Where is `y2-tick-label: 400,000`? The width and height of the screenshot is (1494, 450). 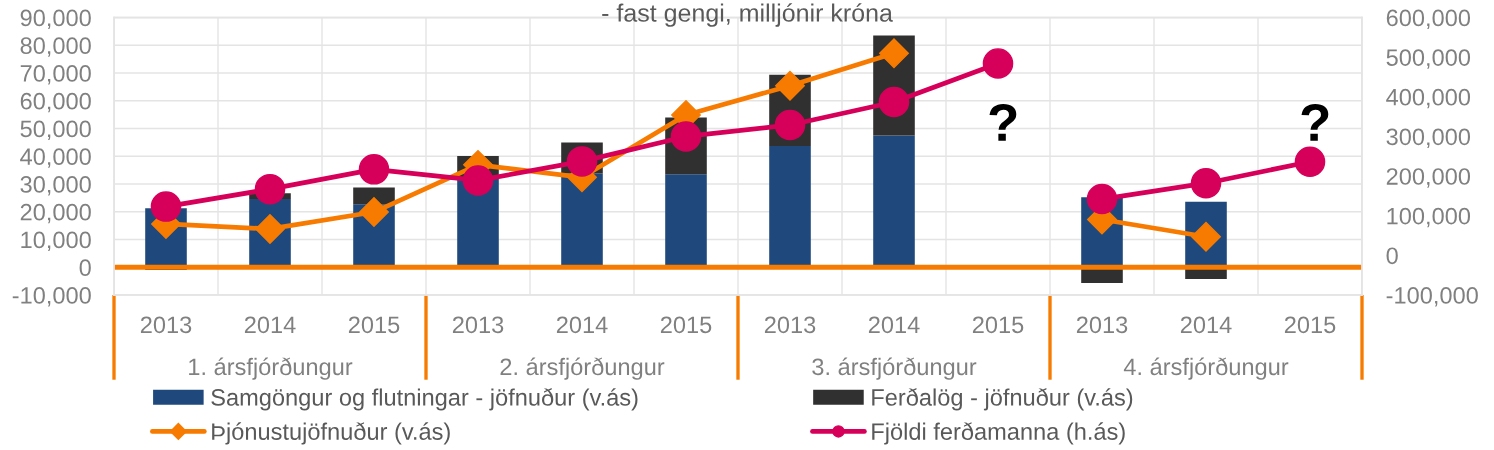 y2-tick-label: 400,000 is located at coordinates (1428, 98).